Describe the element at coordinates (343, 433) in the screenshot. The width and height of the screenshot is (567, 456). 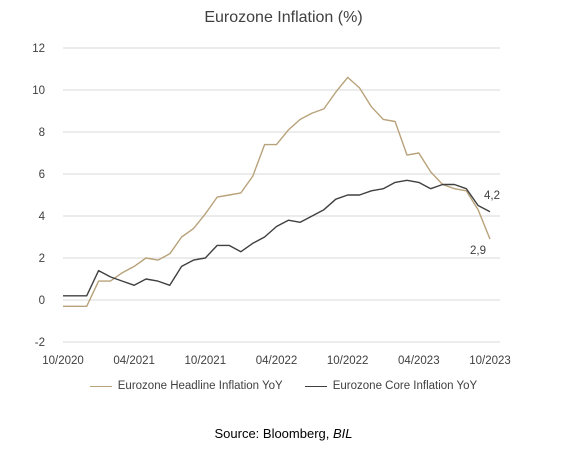
I see `source-italic: BIL` at that location.